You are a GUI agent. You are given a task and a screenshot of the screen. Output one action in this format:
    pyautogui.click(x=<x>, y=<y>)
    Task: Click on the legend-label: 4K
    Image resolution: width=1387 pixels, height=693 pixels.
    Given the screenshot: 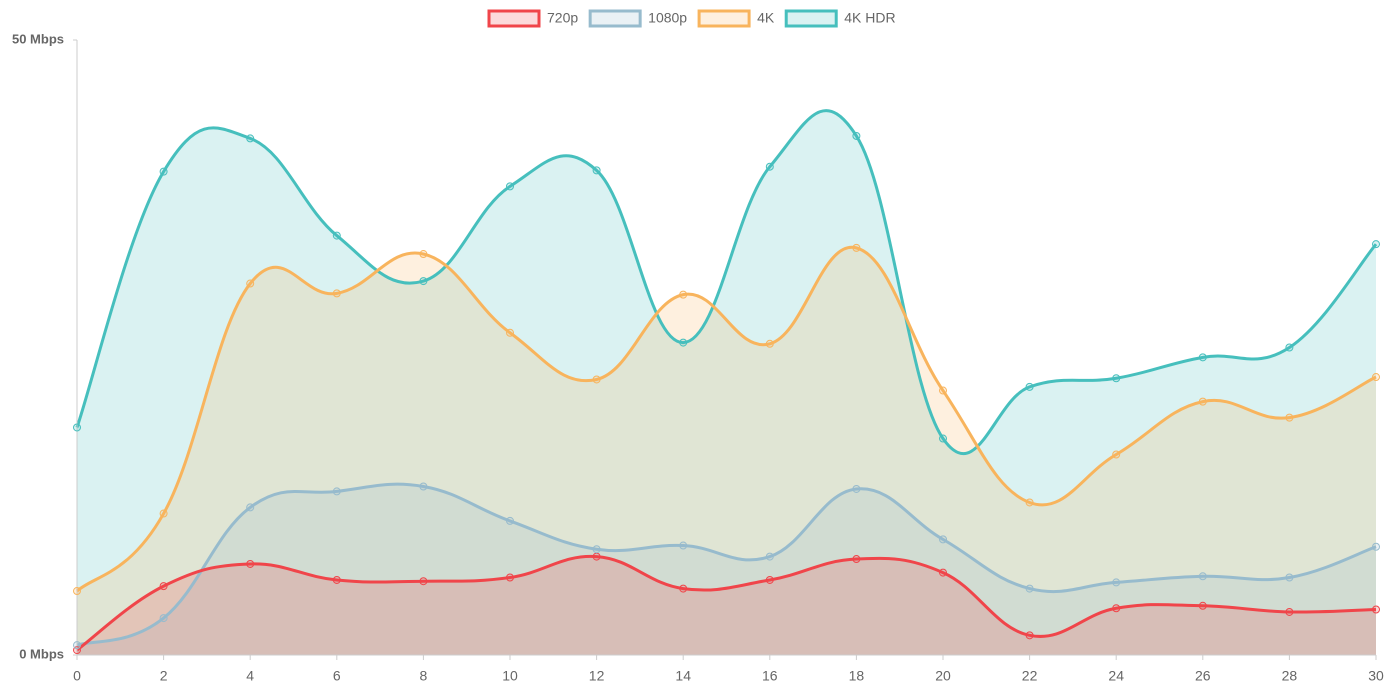 What is the action you would take?
    pyautogui.click(x=766, y=18)
    